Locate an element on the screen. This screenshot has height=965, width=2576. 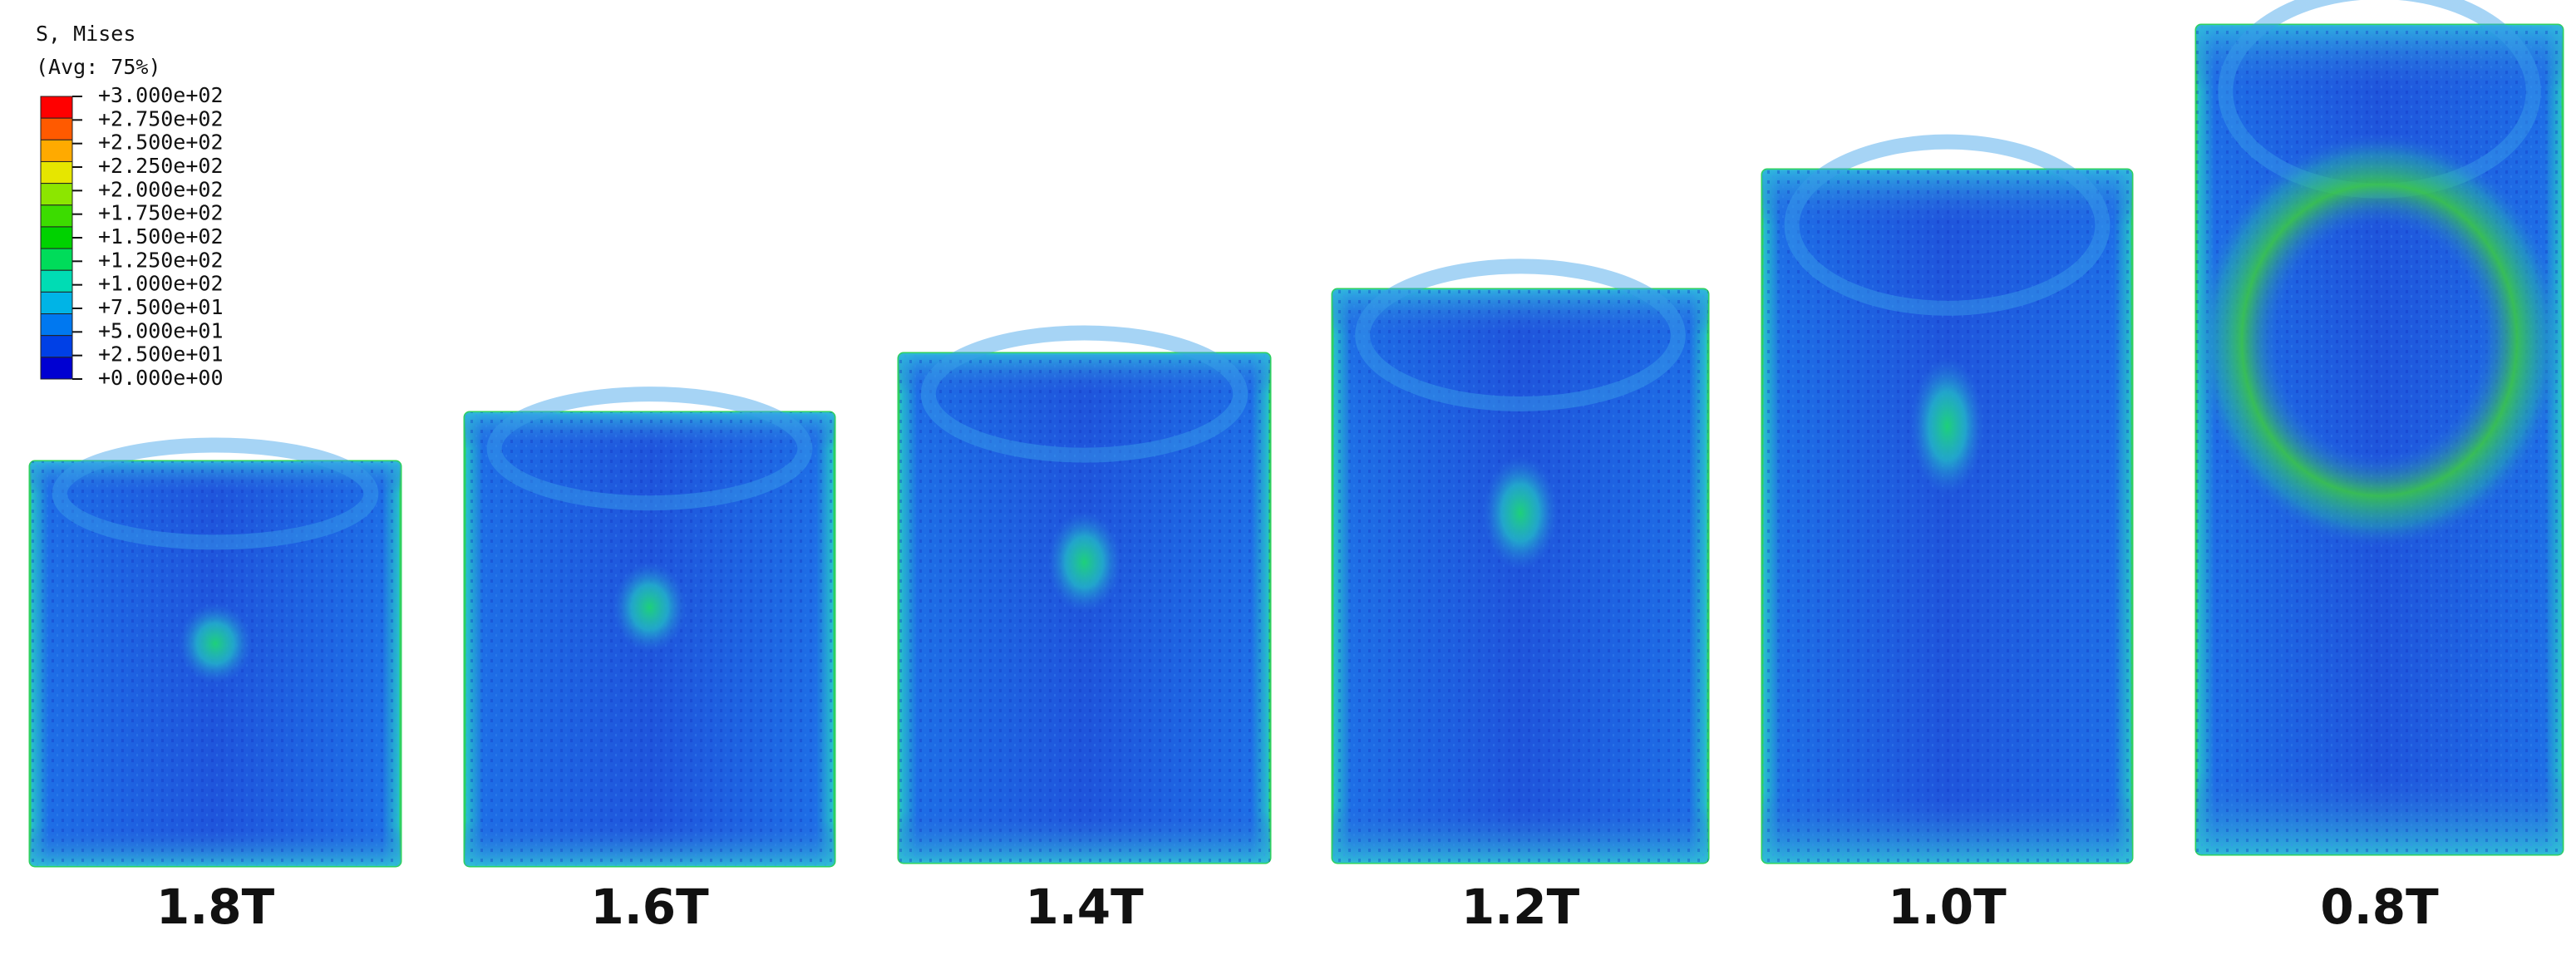
legend-label: +2.500e+01 is located at coordinates (161, 355).